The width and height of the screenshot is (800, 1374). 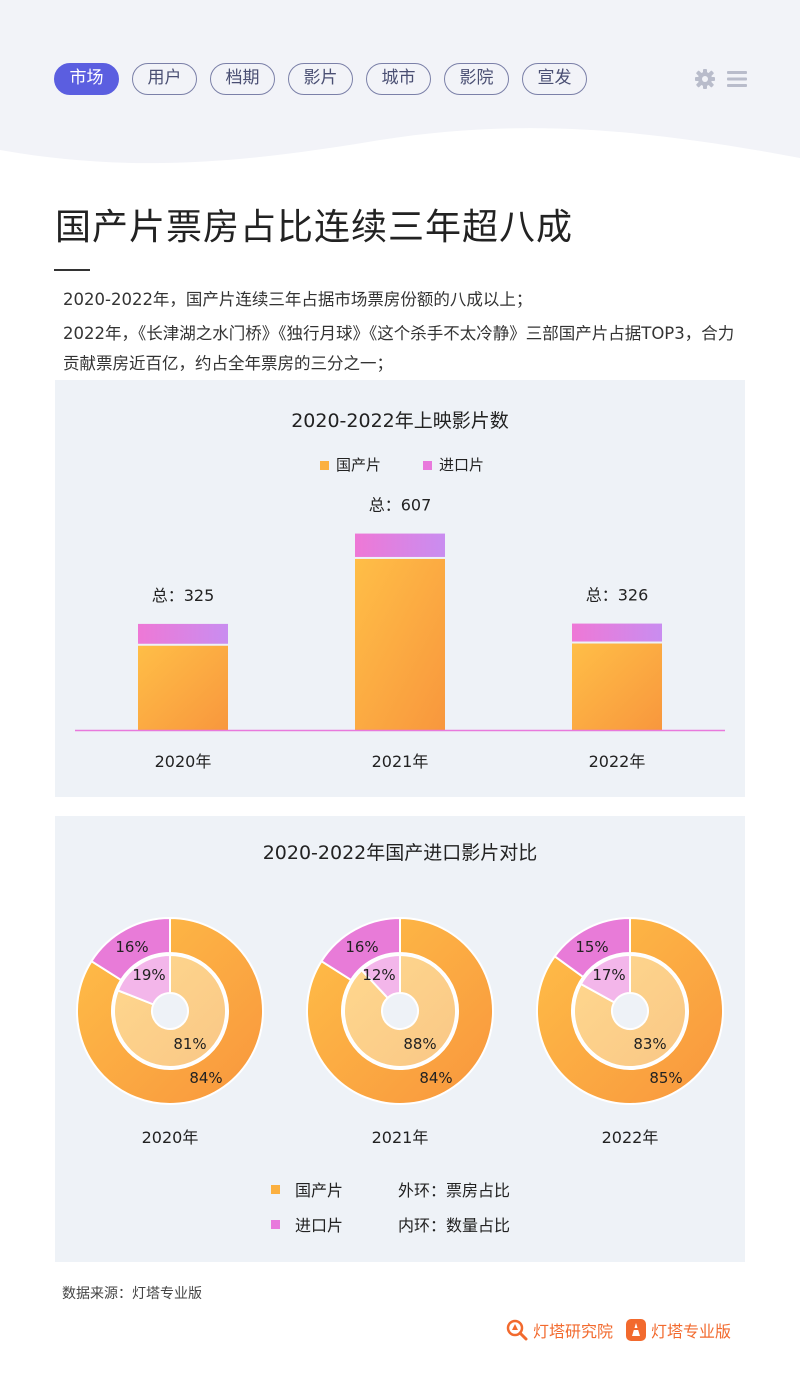 I want to click on outer-imported-label: 15%, so click(x=591, y=947).